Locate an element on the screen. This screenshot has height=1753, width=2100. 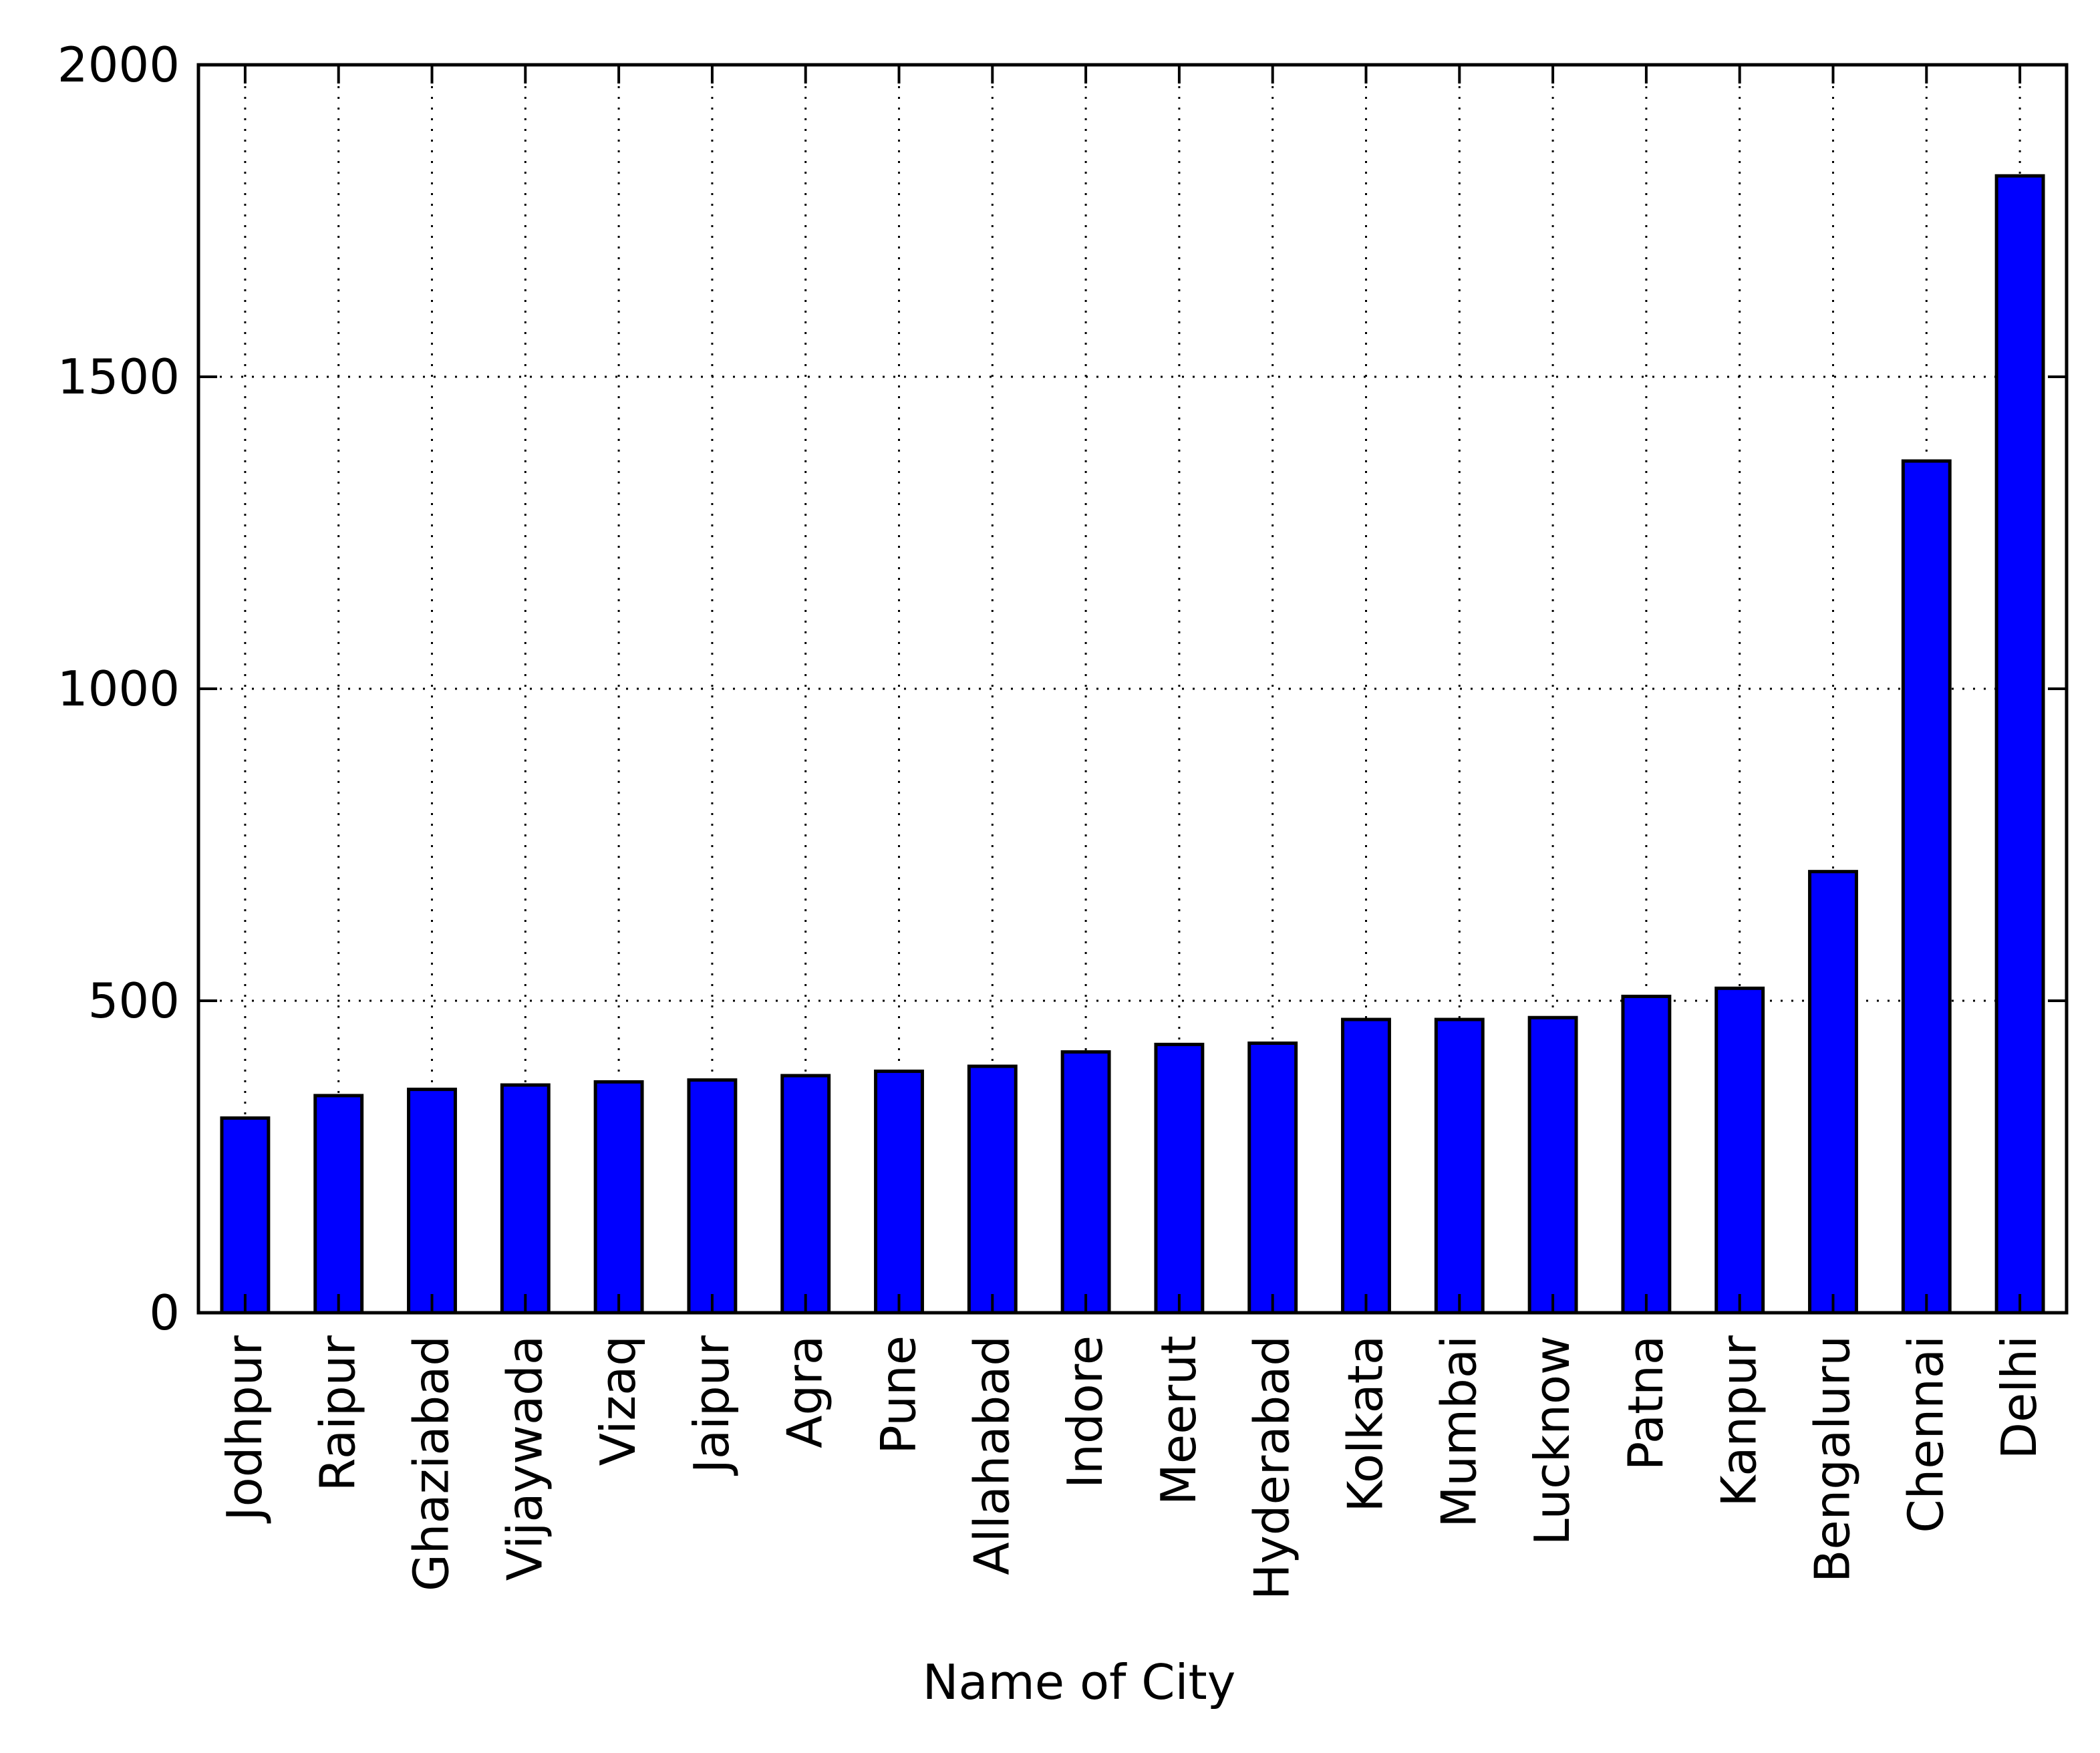
y-tick-label: 0 is located at coordinates (164, 1313).